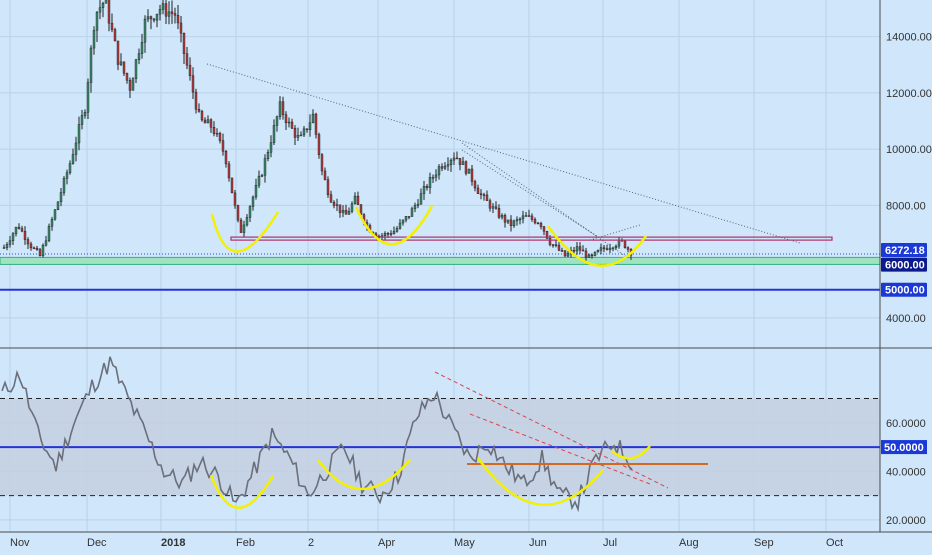 This screenshot has width=932, height=555. I want to click on price-tick-label-5: 14000.00, so click(909, 38).